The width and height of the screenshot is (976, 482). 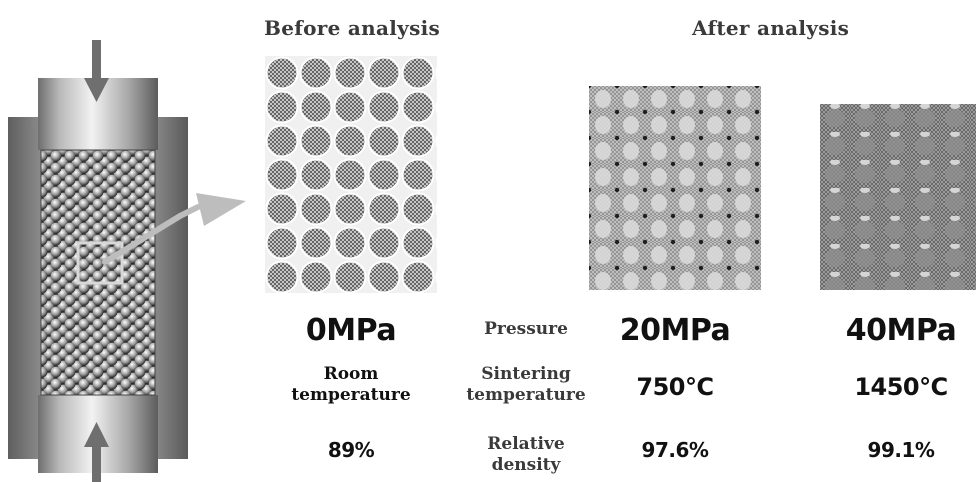 I want to click on micrograph-after-20mpa, so click(x=675, y=188).